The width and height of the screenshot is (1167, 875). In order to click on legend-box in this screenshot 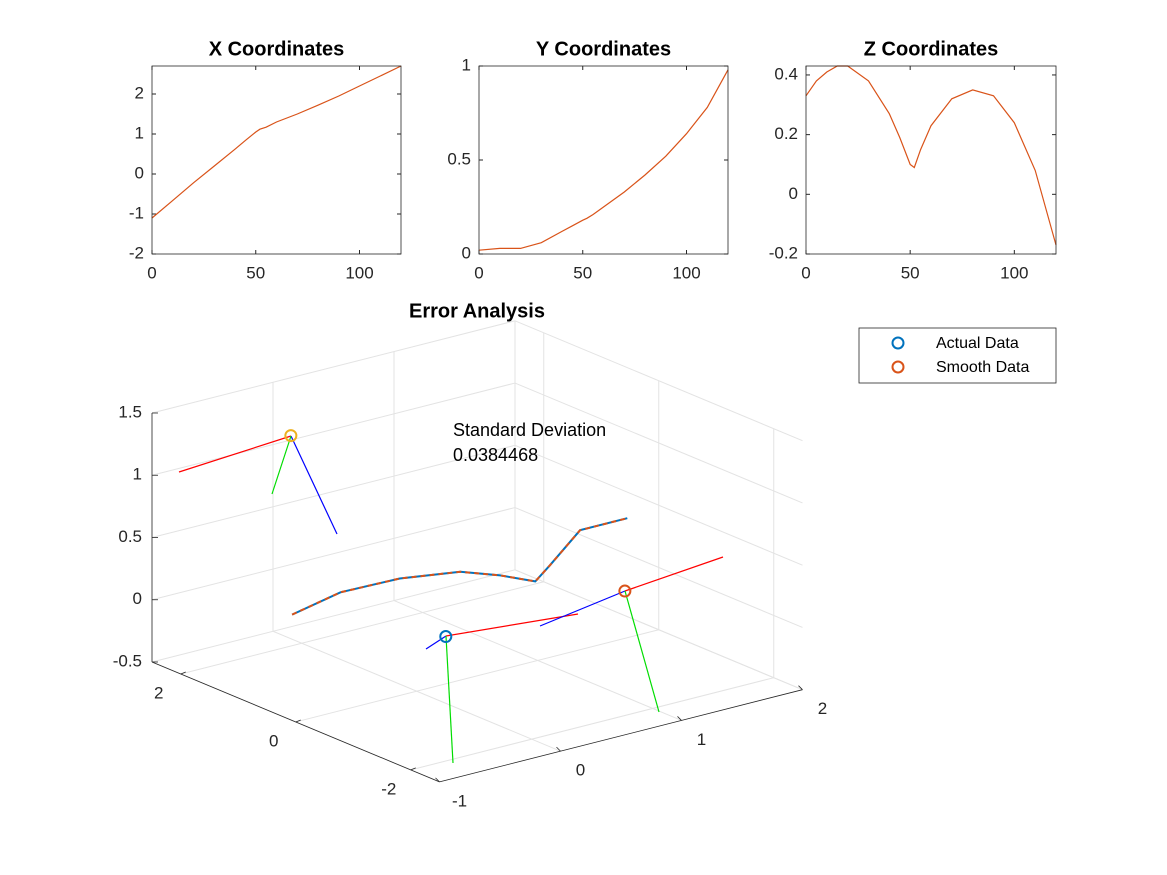, I will do `click(957, 355)`.